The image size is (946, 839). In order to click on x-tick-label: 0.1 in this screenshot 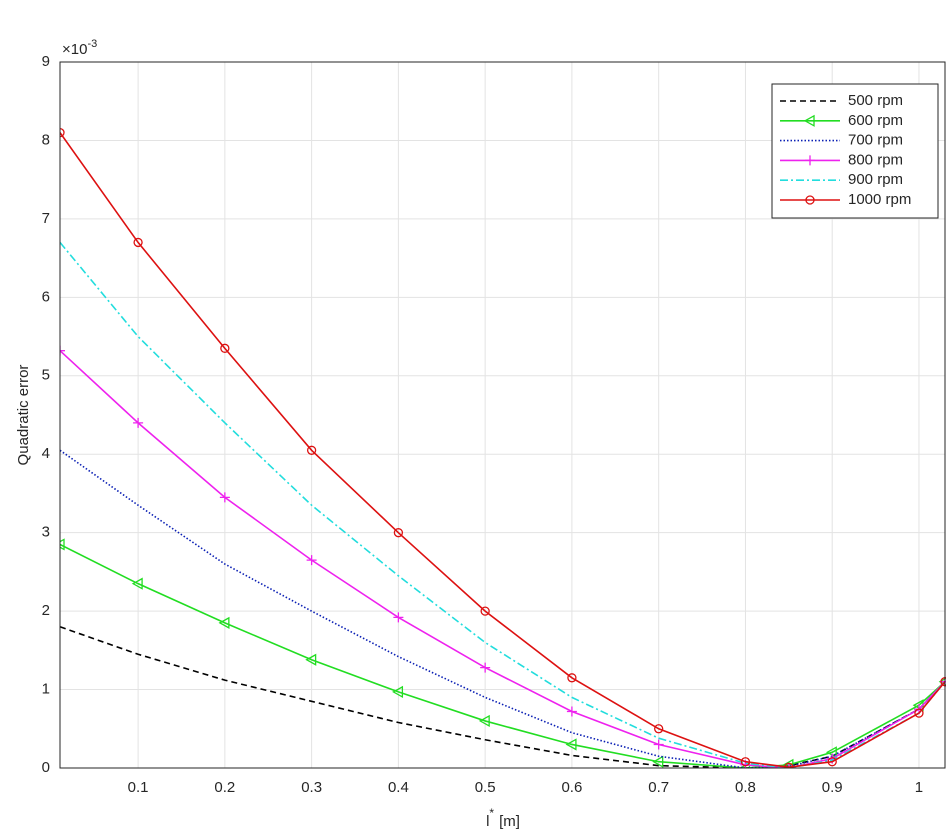, I will do `click(138, 787)`.